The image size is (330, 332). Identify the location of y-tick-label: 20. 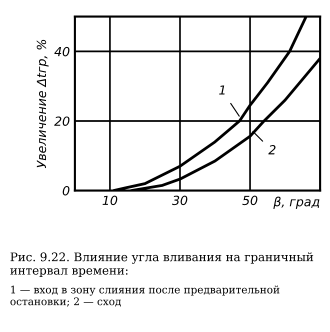
(62, 121).